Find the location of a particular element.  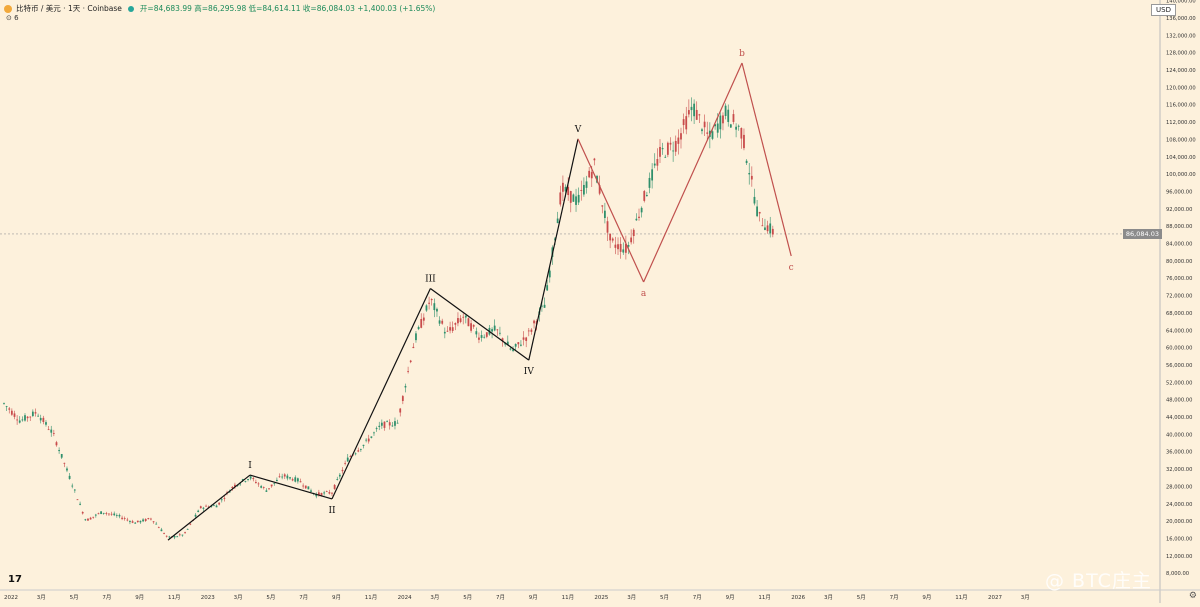

wave-label: II is located at coordinates (332, 511).